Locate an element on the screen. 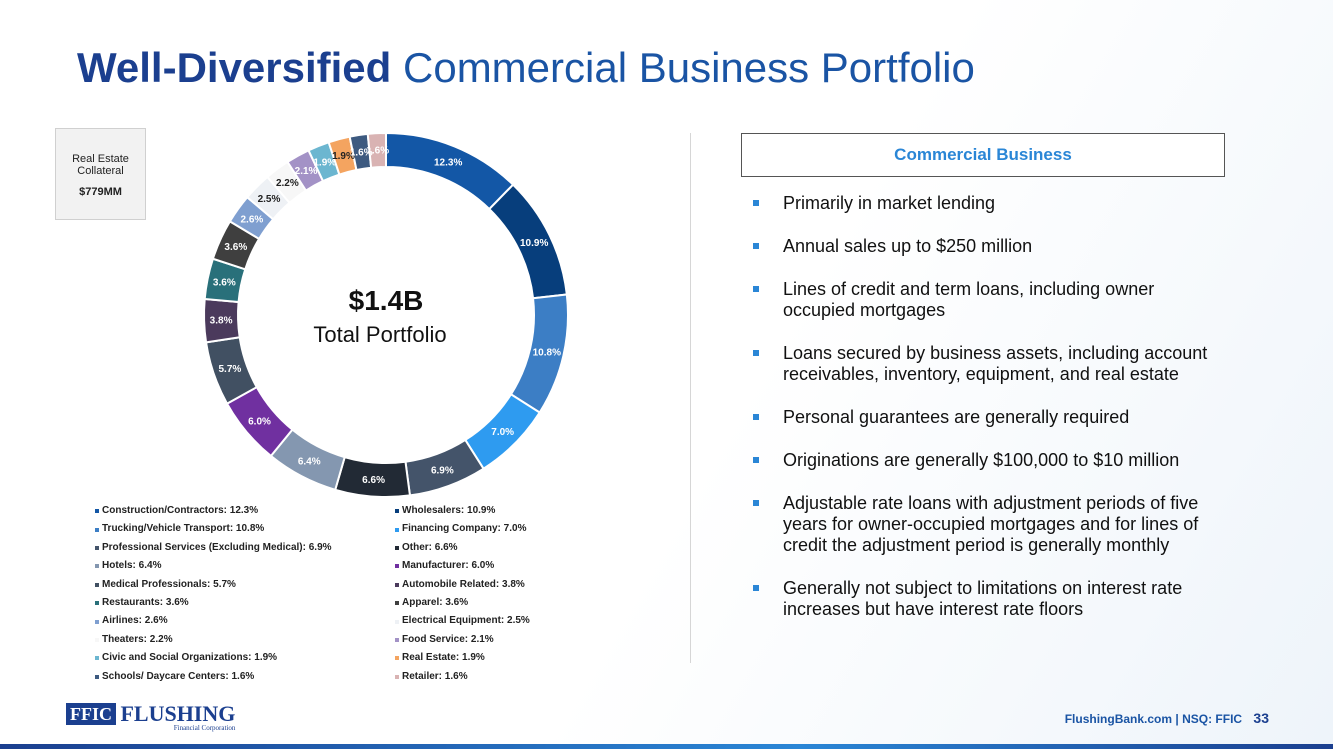 This screenshot has width=1333, height=749. legend-label: Real Estate: 1.9% is located at coordinates (443, 658).